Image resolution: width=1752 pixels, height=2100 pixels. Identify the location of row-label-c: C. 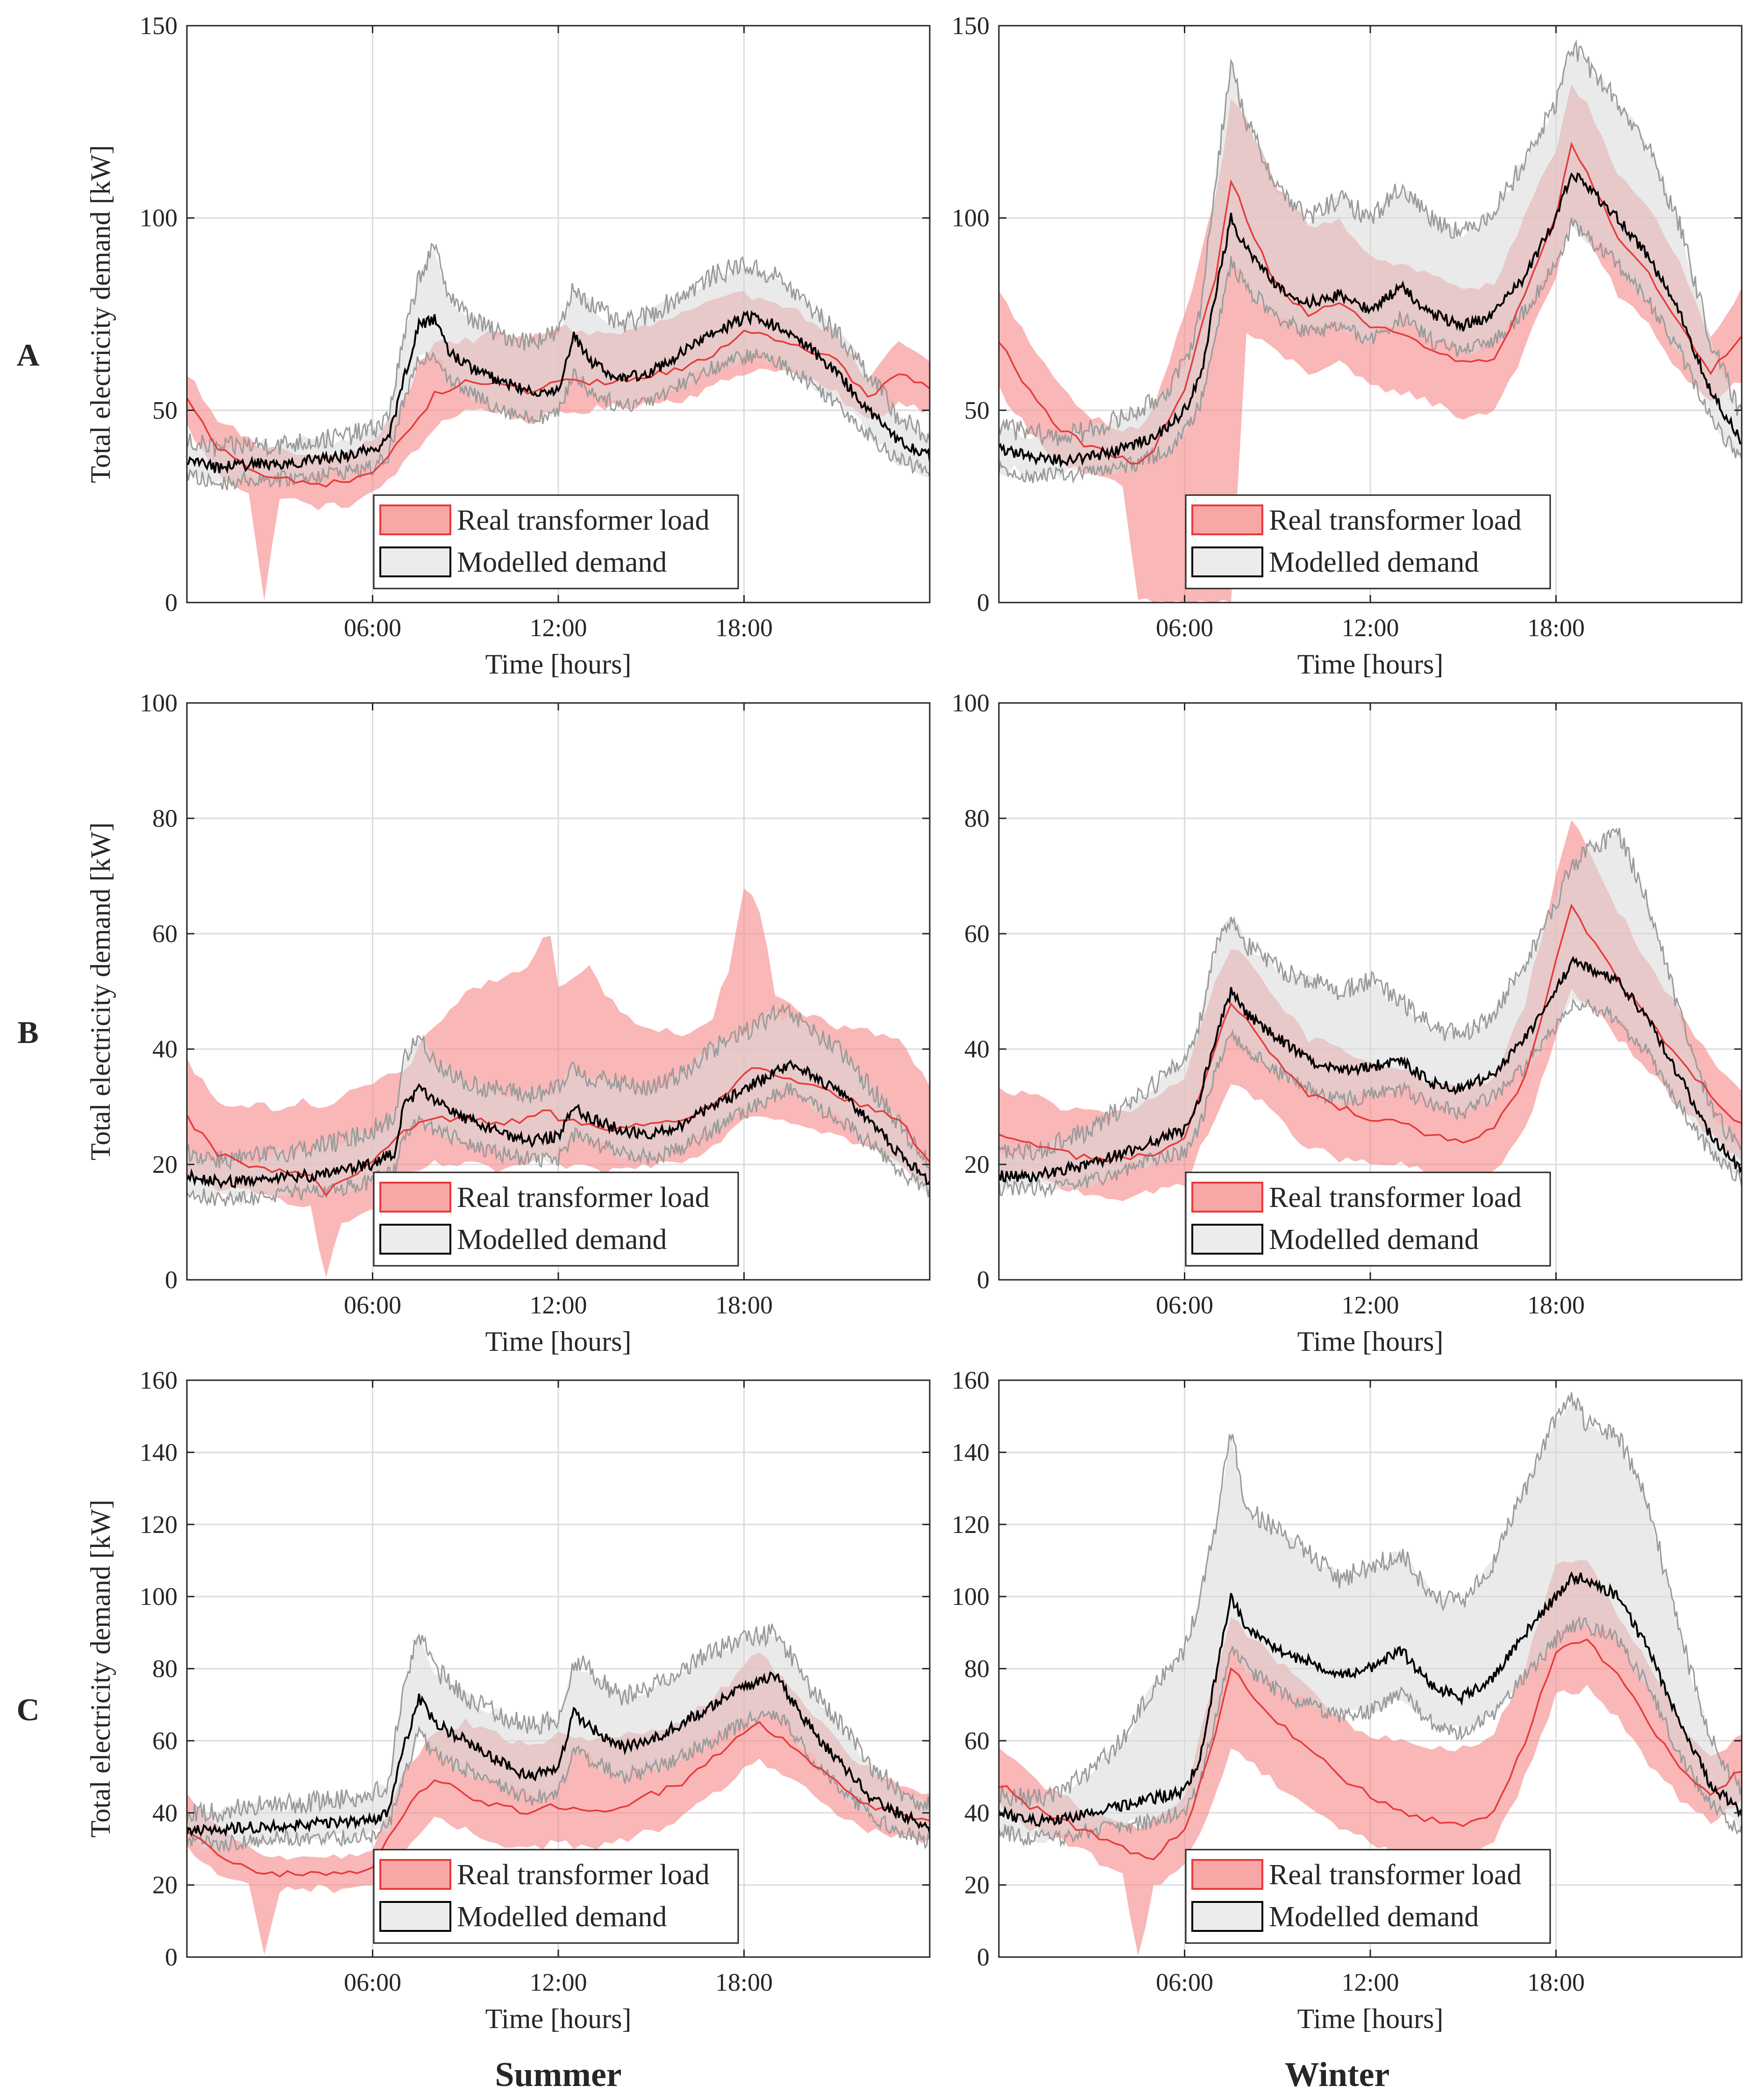
(27, 1710).